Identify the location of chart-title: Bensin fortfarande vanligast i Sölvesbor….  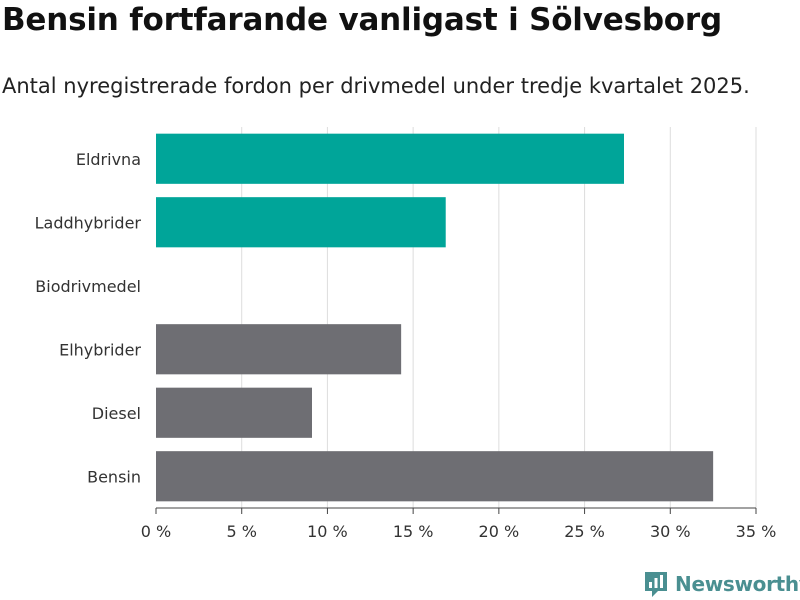
(362, 20).